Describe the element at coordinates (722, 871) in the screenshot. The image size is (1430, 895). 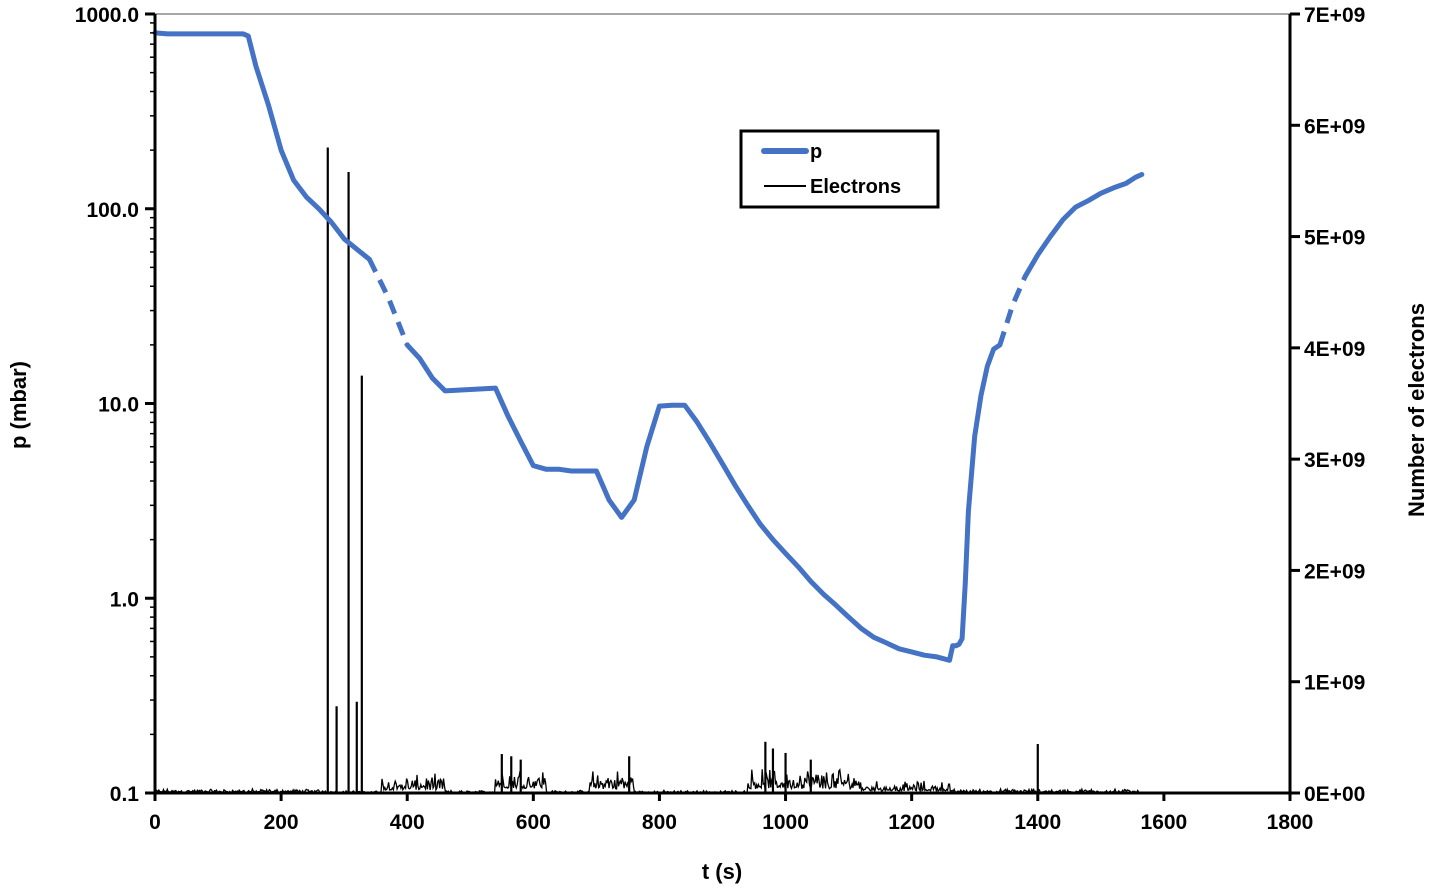
I see `x-axis-title: t (s)` at that location.